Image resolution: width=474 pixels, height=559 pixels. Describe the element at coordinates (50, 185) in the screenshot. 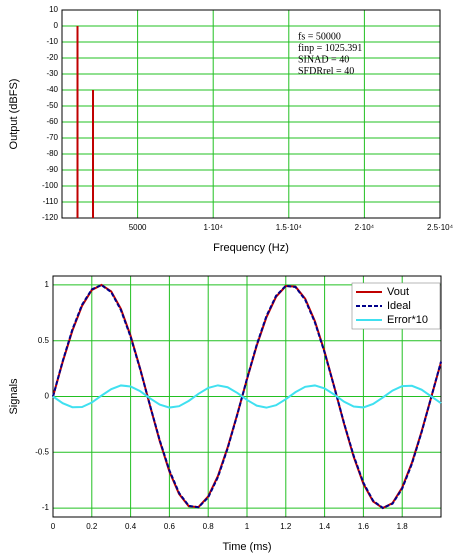

I see `y-tick-label: -100` at that location.